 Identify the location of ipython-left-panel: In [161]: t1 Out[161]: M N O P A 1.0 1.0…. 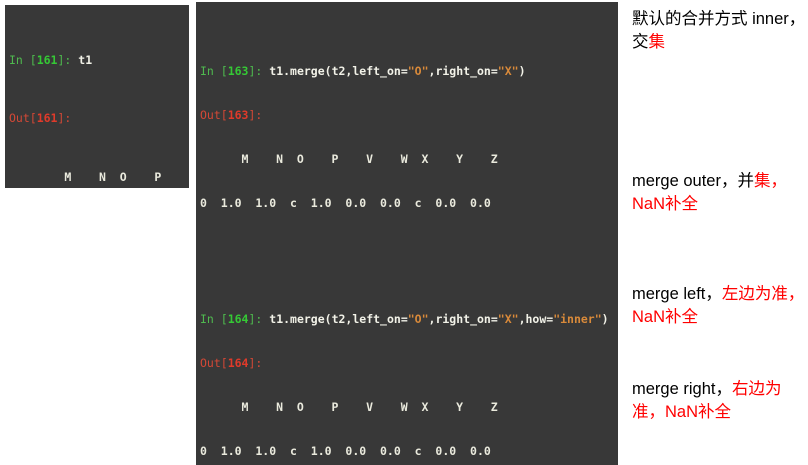
(97, 96).